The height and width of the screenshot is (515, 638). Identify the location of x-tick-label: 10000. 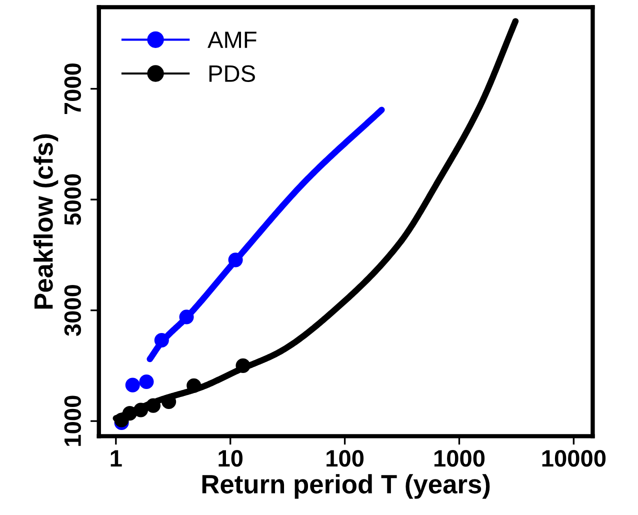
(574, 458).